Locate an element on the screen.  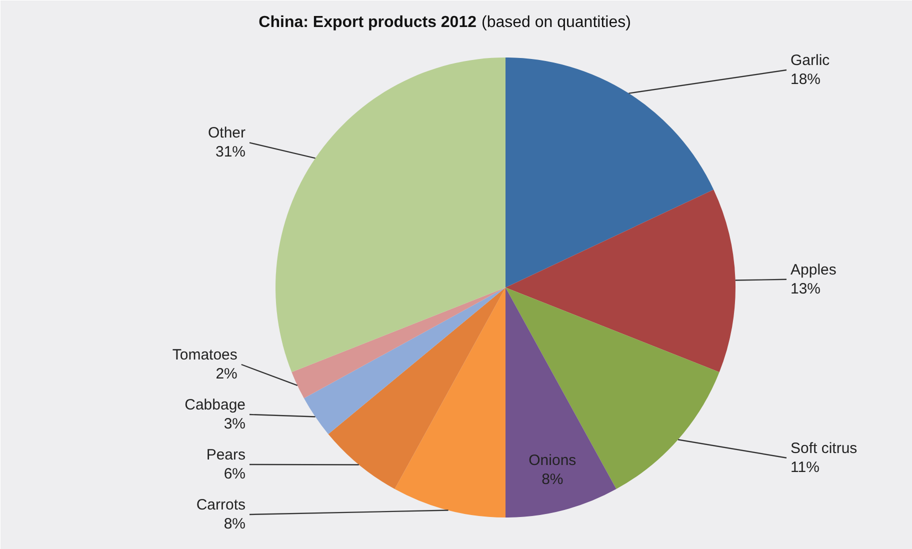
slice-label: Onions is located at coordinates (552, 461).